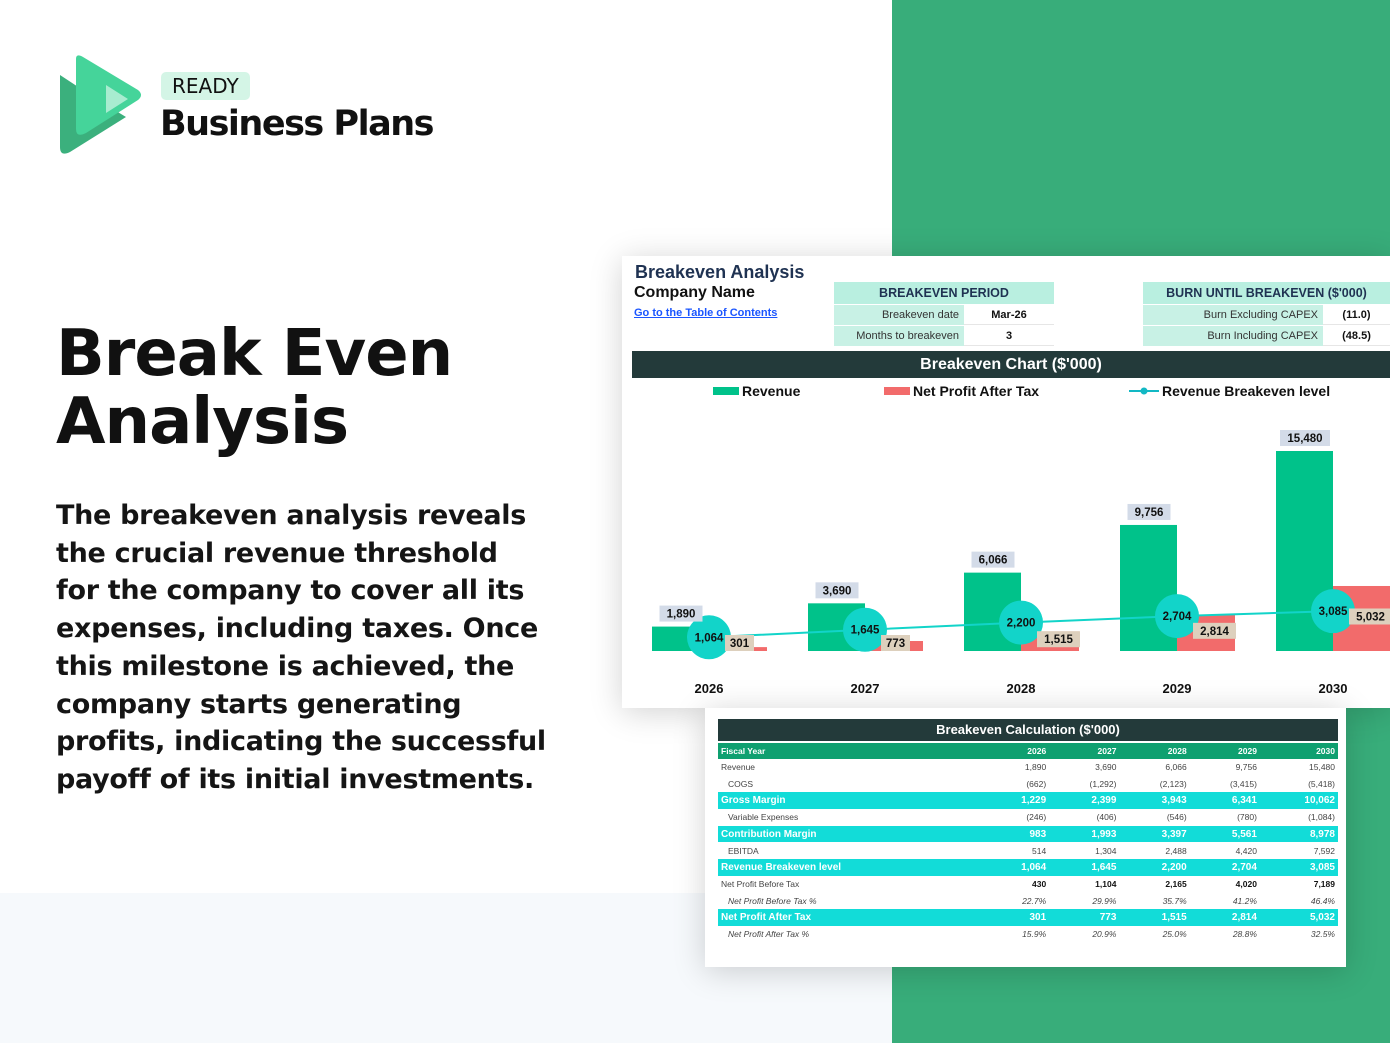 The image size is (1390, 1043). Describe the element at coordinates (1176, 884) in the screenshot. I see `table-cell: 2,165` at that location.